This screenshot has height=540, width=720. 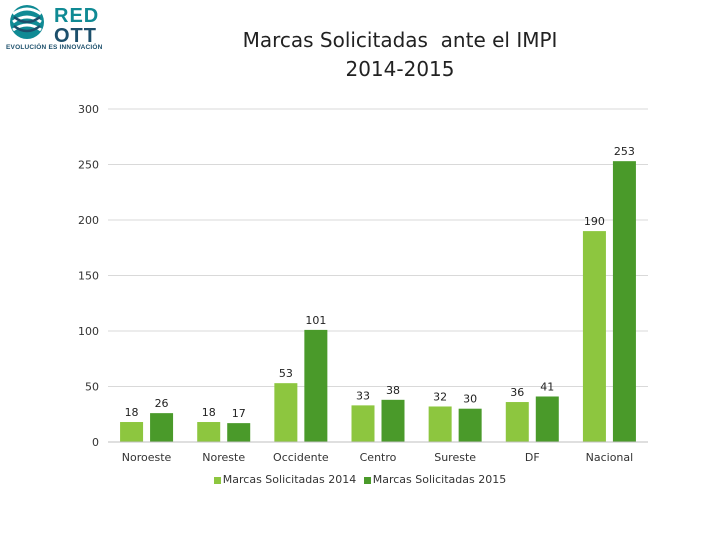 I want to click on data-label: 30, so click(x=470, y=399).